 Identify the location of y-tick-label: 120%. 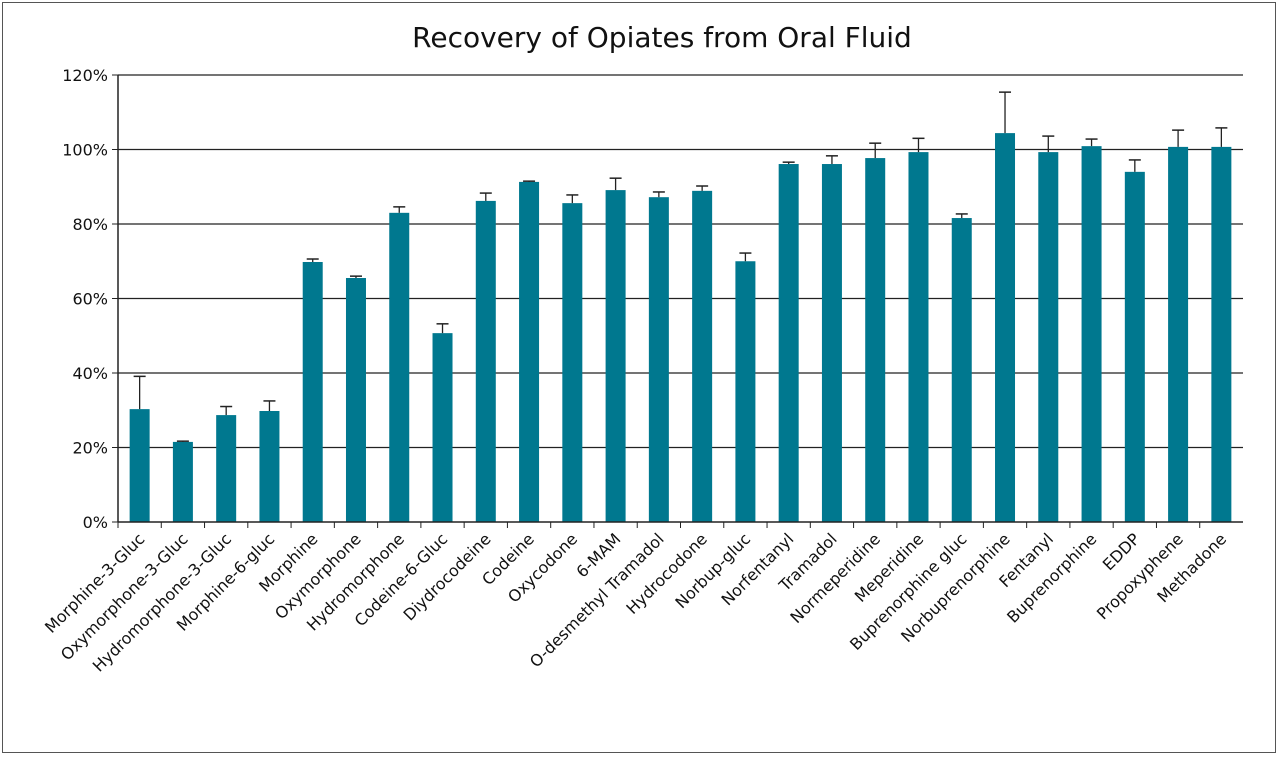
(85, 75).